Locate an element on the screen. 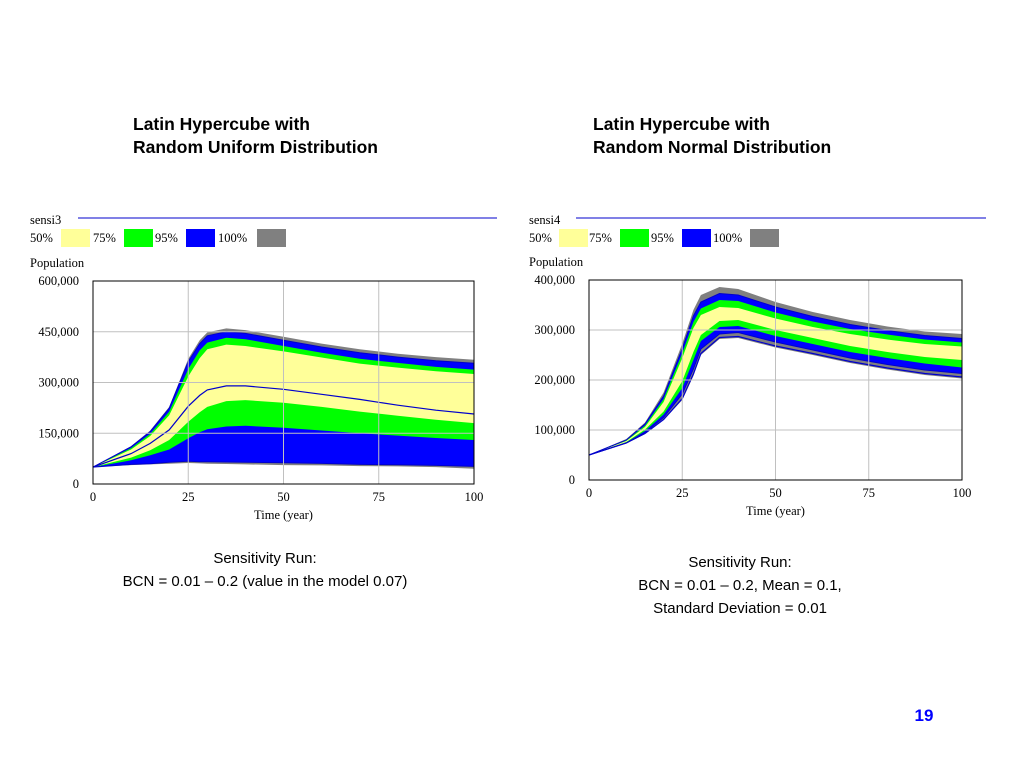 The image size is (1024, 768). y-tick-label: 150,000 is located at coordinates (58, 433).